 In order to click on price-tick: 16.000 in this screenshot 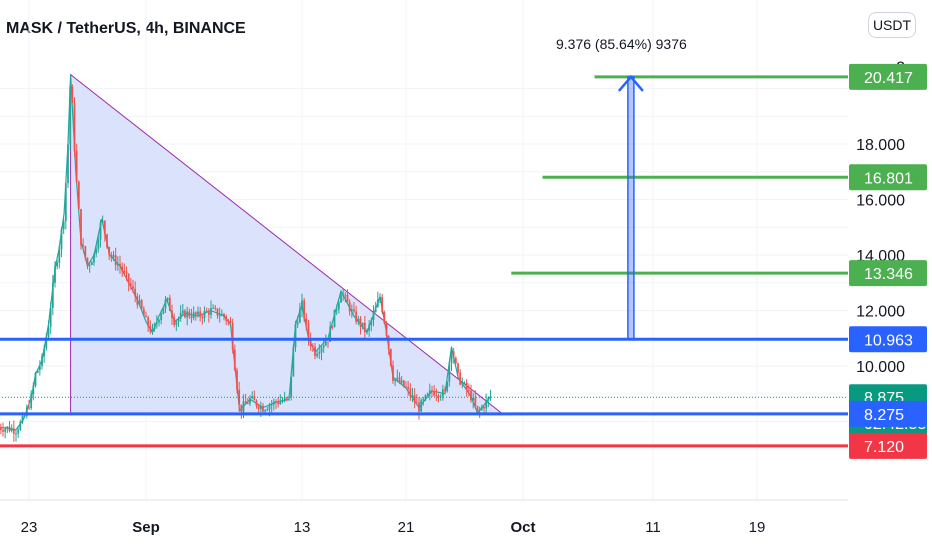, I will do `click(880, 201)`.